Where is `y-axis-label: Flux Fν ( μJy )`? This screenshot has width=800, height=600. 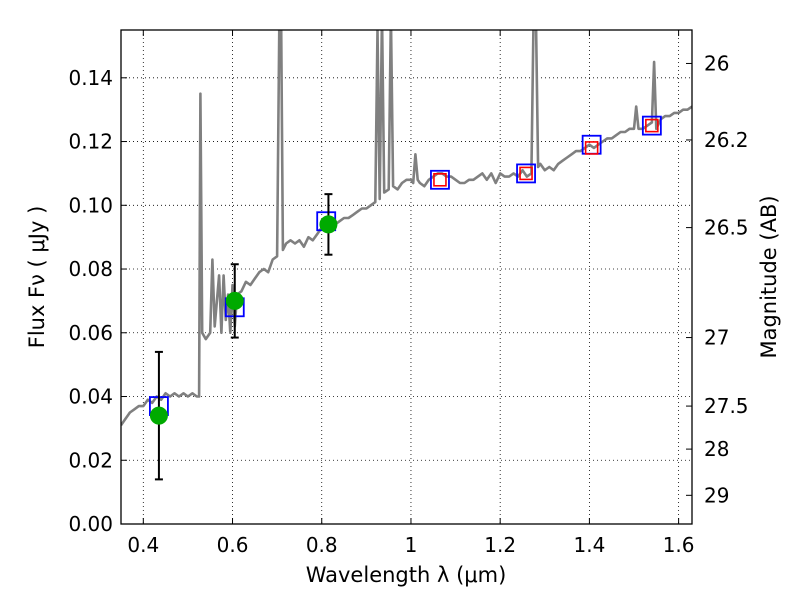 y-axis-label: Flux Fν ( μJy ) is located at coordinates (37, 277).